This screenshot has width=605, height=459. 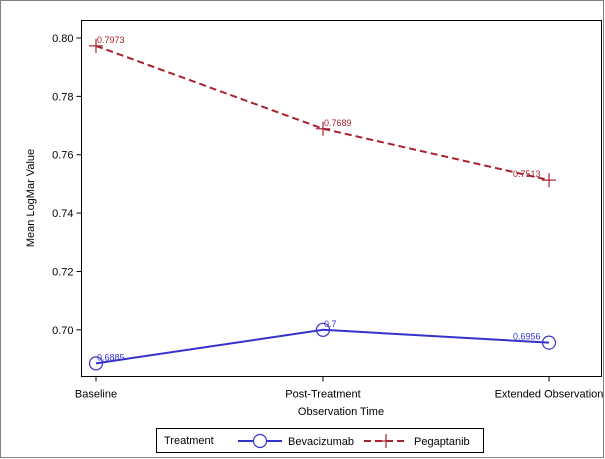 What do you see at coordinates (62, 39) in the screenshot?
I see `y-tick-label: 0.80` at bounding box center [62, 39].